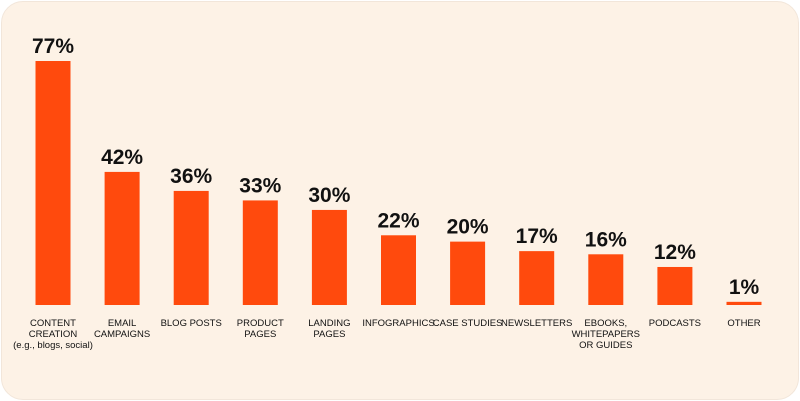 The width and height of the screenshot is (800, 401). I want to click on value-label: 30%, so click(329, 195).